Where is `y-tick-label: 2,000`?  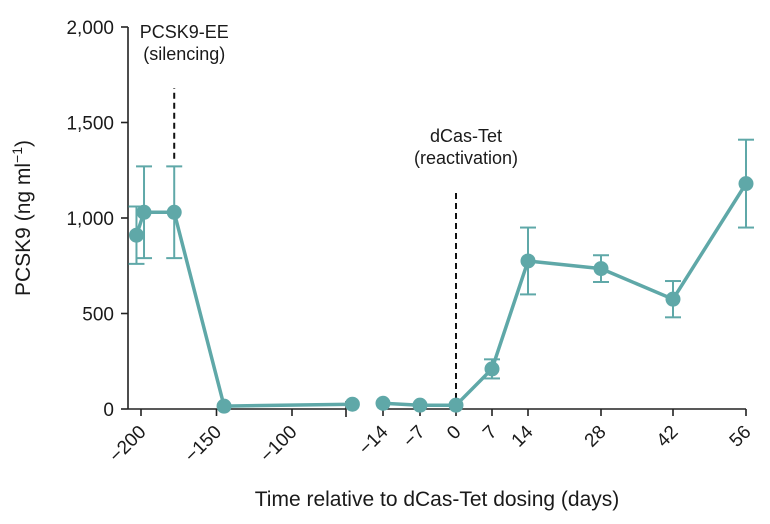 y-tick-label: 2,000 is located at coordinates (90, 28).